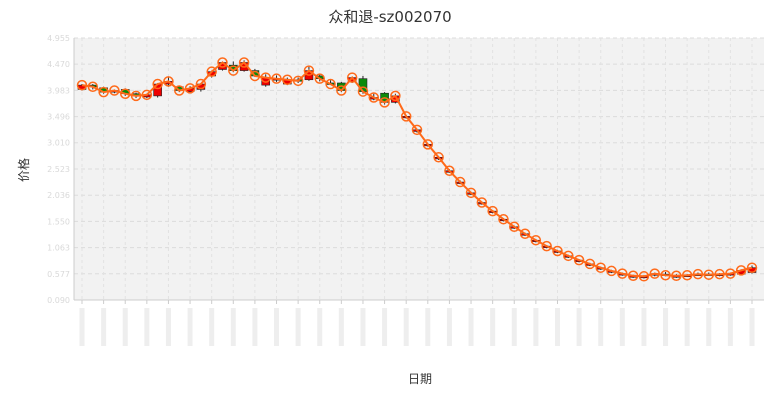 Image resolution: width=780 pixels, height=400 pixels. What do you see at coordinates (58, 64) in the screenshot?
I see `y-tick-label: 4.470` at bounding box center [58, 64].